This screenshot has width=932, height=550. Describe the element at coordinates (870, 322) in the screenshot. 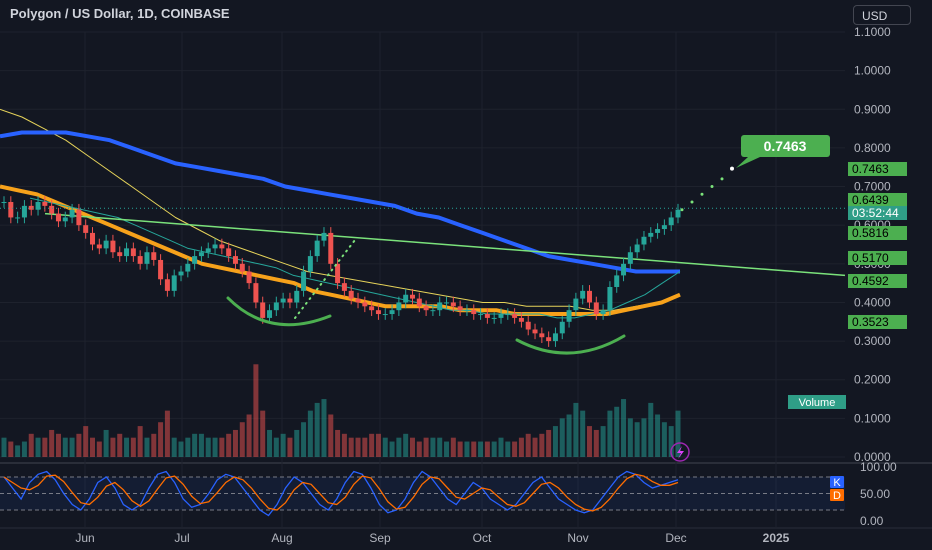

I see `price-label-text: 0.3523` at that location.